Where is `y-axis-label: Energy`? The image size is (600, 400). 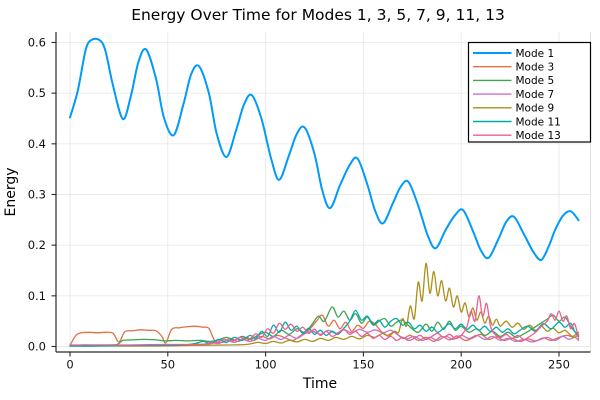
y-axis-label: Energy is located at coordinates (11, 191).